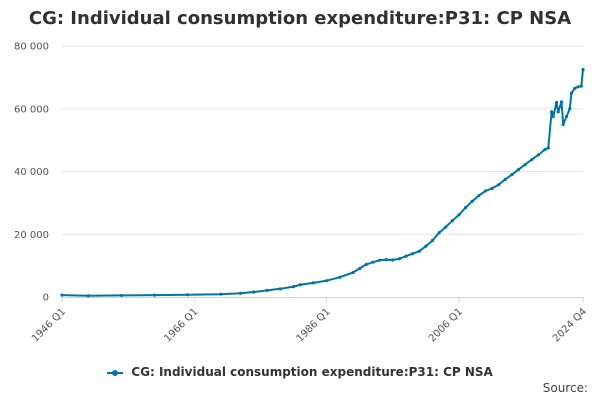 The image size is (600, 400). Describe the element at coordinates (565, 388) in the screenshot. I see `source-label: Source:` at that location.